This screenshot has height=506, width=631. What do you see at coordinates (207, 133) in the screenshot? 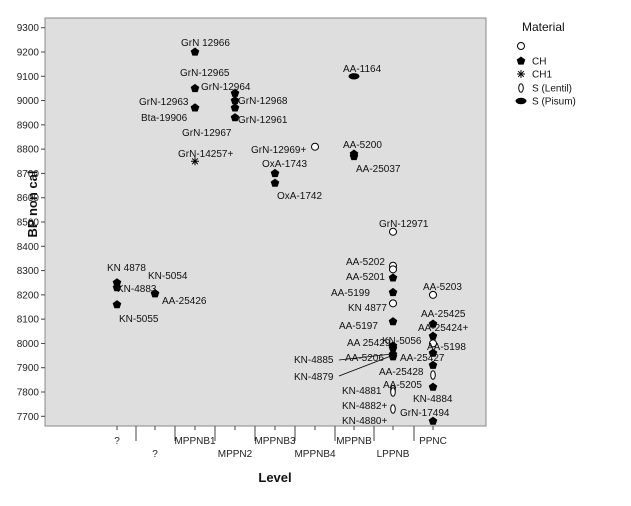
I see `point-label: GrN-12967` at bounding box center [207, 133].